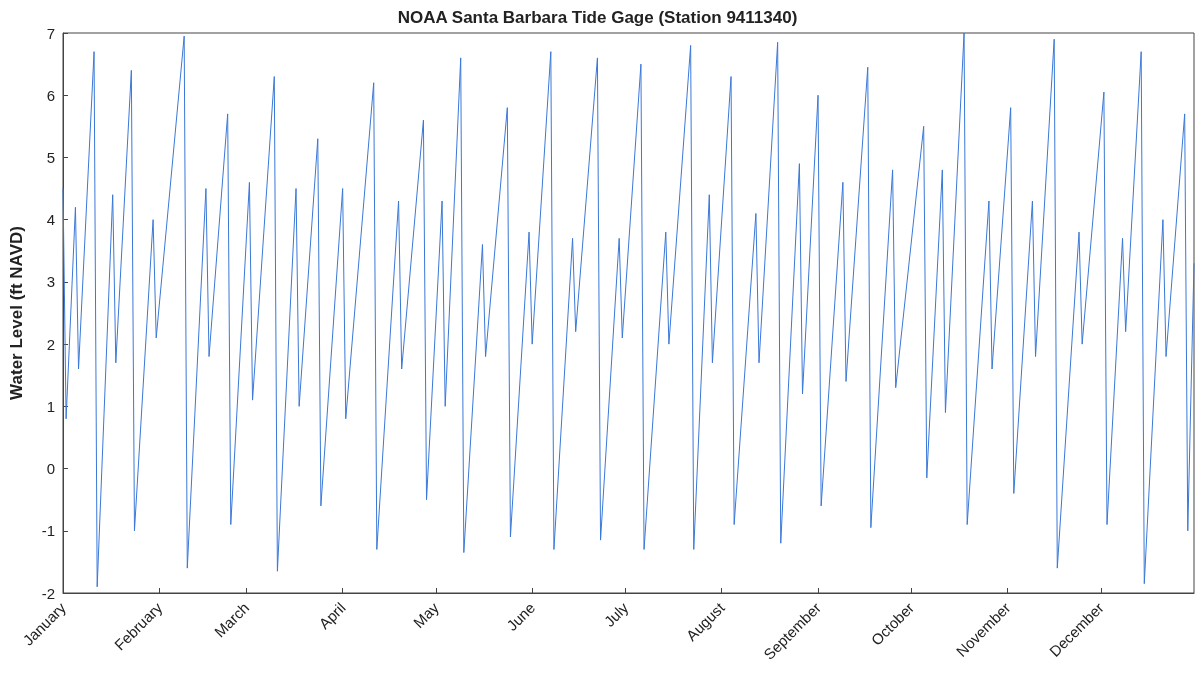 The height and width of the screenshot is (679, 1195). Describe the element at coordinates (50, 406) in the screenshot. I see `y-tick-label: 1` at that location.